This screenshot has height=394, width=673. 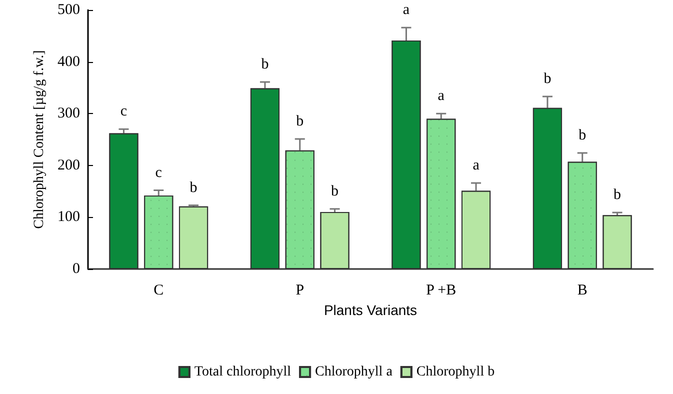 I want to click on y-tick-label: 300, so click(x=69, y=114).